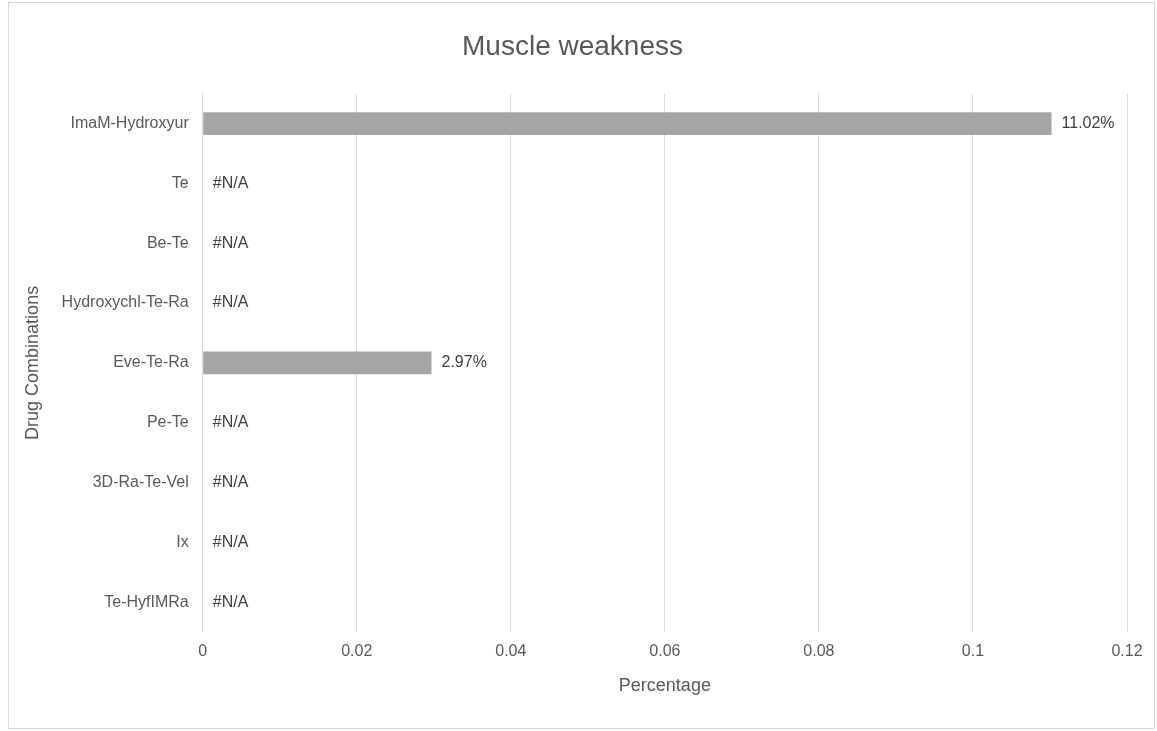  Describe the element at coordinates (167, 242) in the screenshot. I see `y-tick-label: Be-Te` at that location.